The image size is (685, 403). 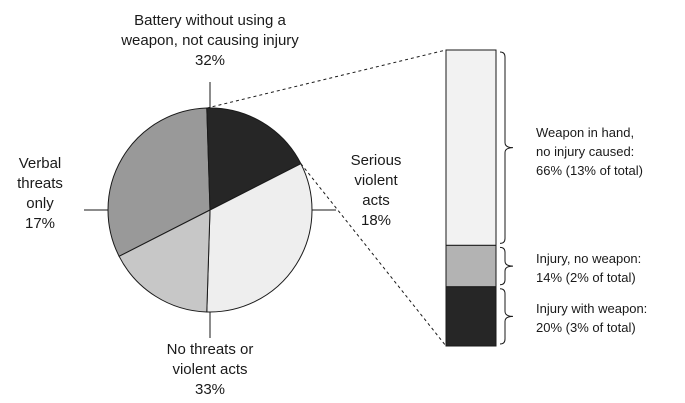 I want to click on pie-label-no-threats: No threats or violent acts 33%, so click(x=210, y=369).